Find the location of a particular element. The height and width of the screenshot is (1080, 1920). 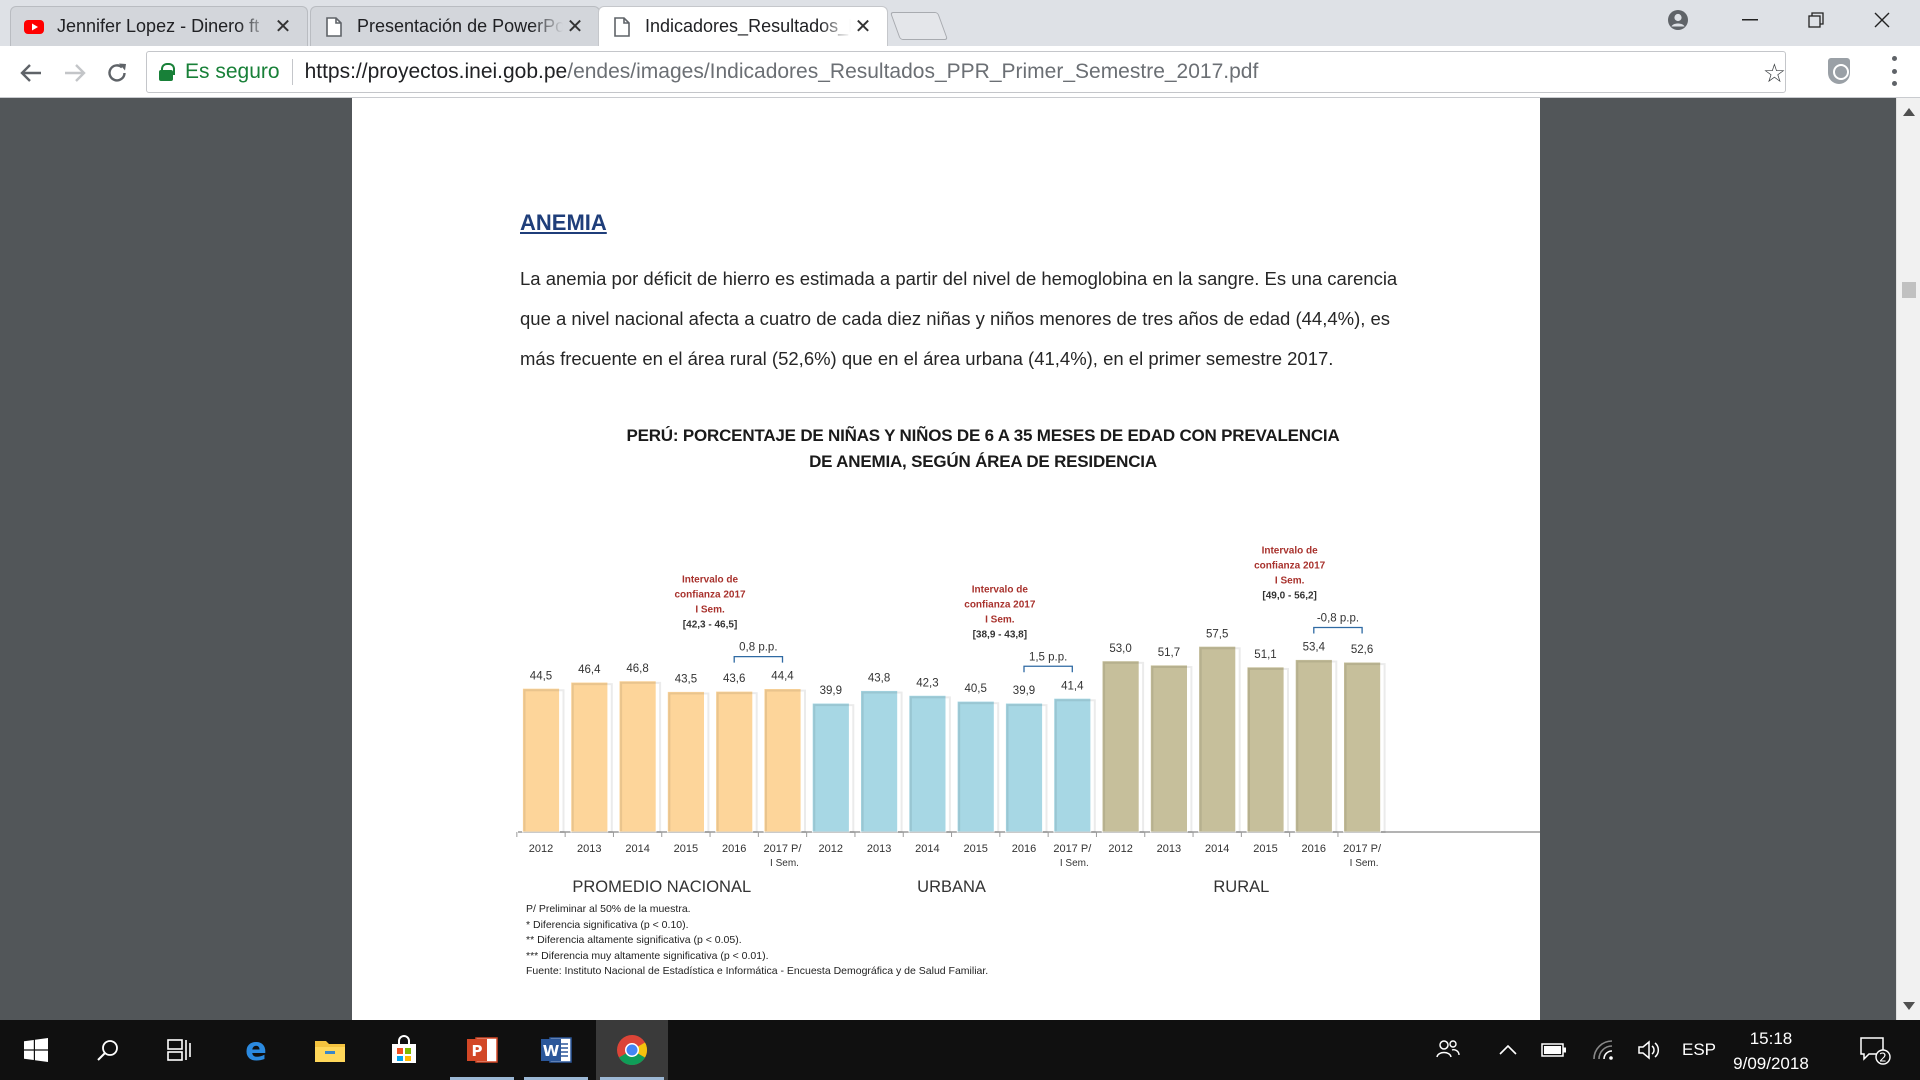

profile-icon is located at coordinates (1678, 20).